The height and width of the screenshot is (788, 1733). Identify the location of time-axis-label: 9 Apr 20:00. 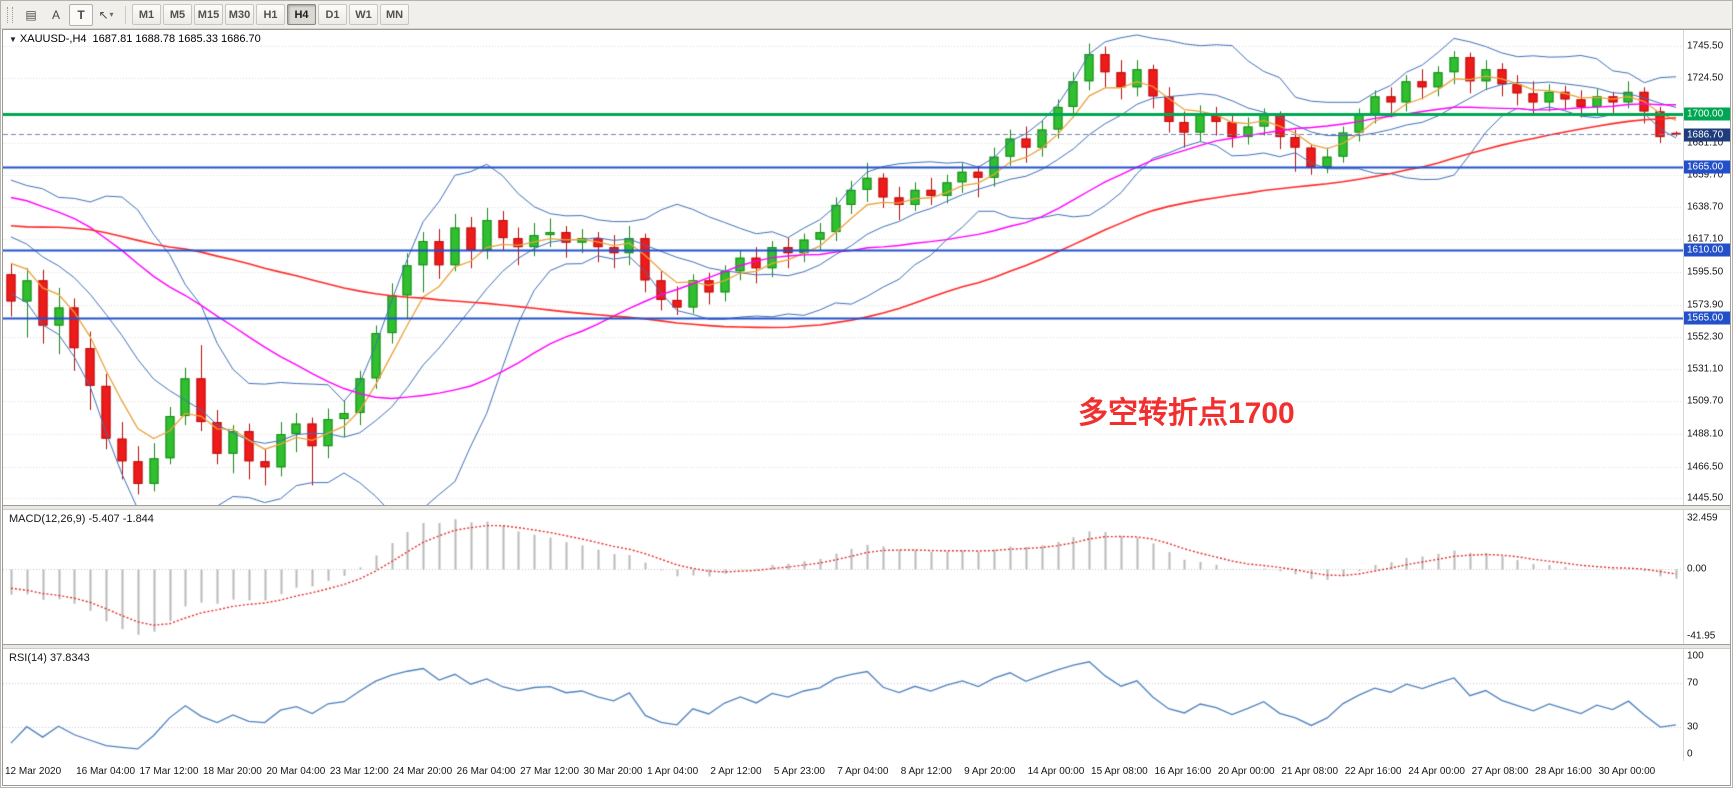
(990, 771).